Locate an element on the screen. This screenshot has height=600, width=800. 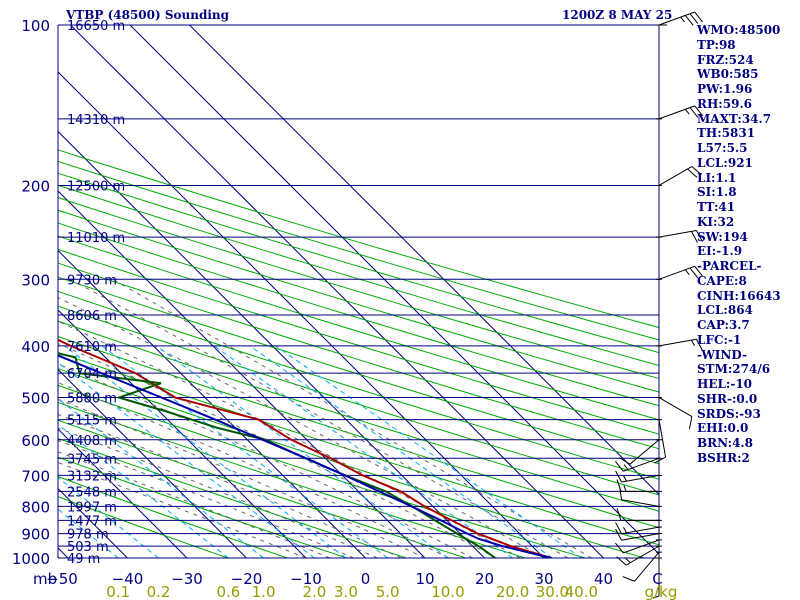
index-line: TT:41 is located at coordinates (716, 207).